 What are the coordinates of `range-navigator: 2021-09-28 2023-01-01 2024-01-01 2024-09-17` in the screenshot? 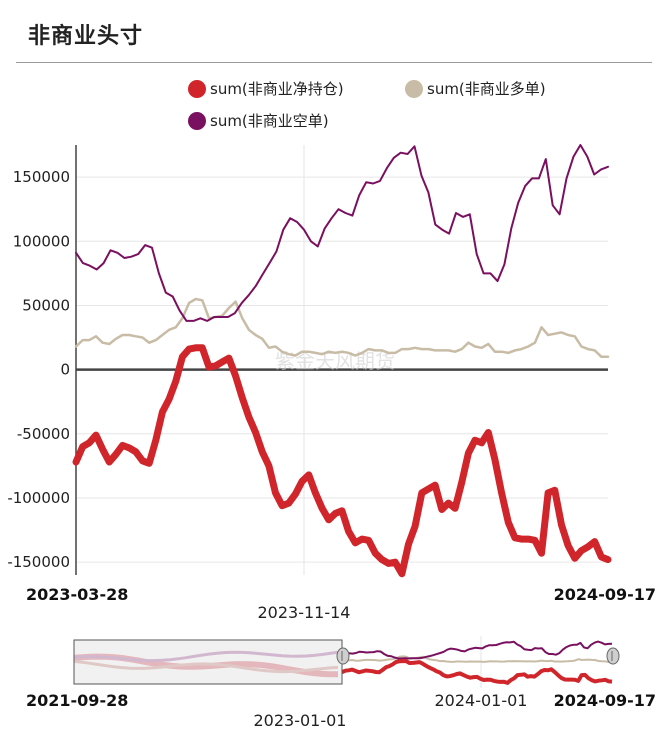 It's located at (334, 683).